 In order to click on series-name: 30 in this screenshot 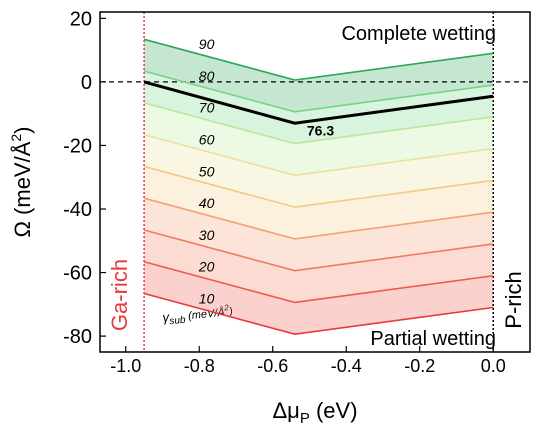, I will do `click(207, 235)`.